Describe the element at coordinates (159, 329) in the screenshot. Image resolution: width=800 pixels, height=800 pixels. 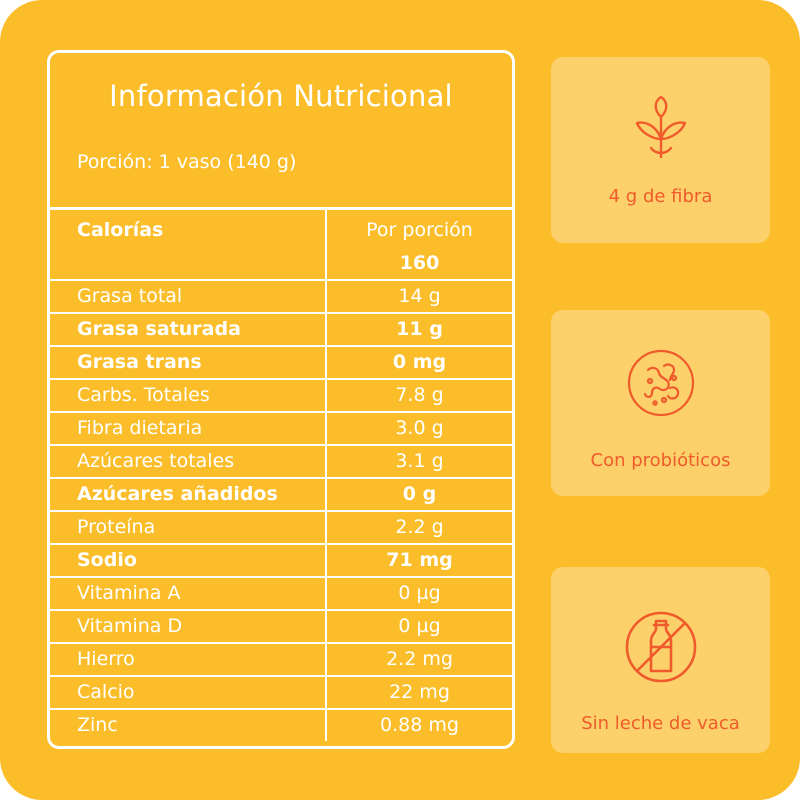
I see `nutrient-label: Grasa saturada` at that location.